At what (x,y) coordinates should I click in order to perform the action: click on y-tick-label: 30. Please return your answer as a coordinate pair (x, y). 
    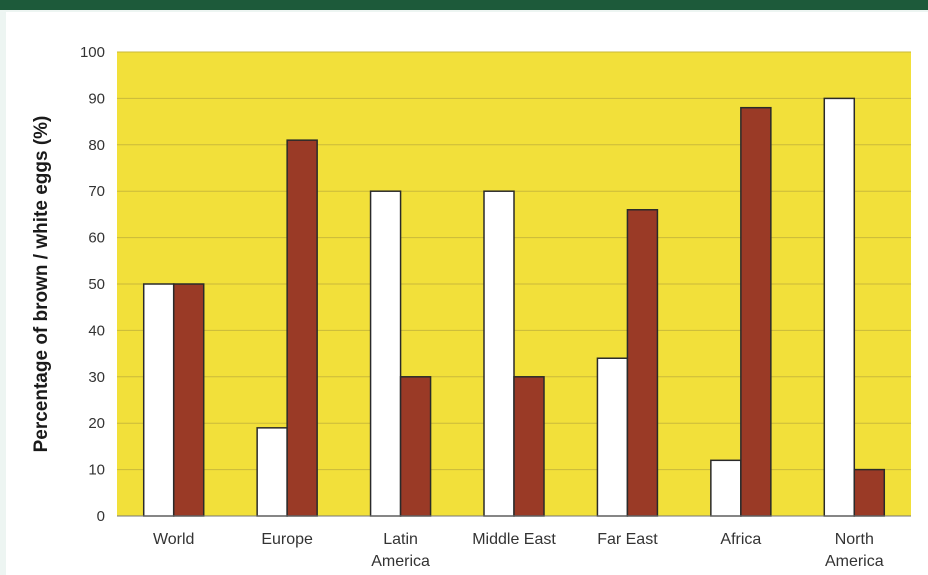
    Looking at the image, I should click on (96, 377).